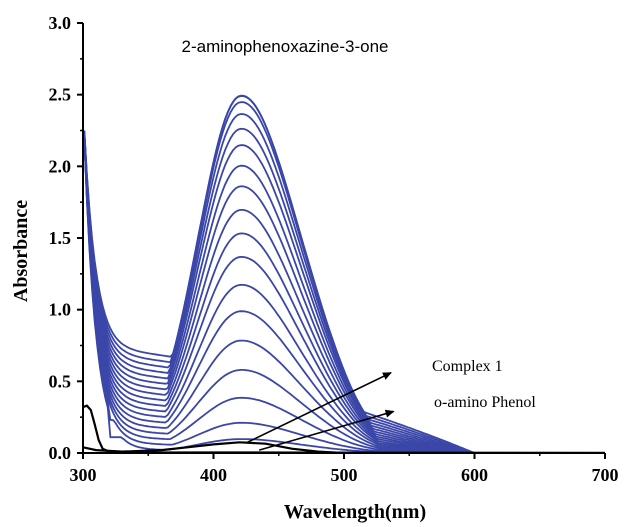 This screenshot has height=527, width=625. I want to click on y-tick-label: 2.5, so click(60, 95).